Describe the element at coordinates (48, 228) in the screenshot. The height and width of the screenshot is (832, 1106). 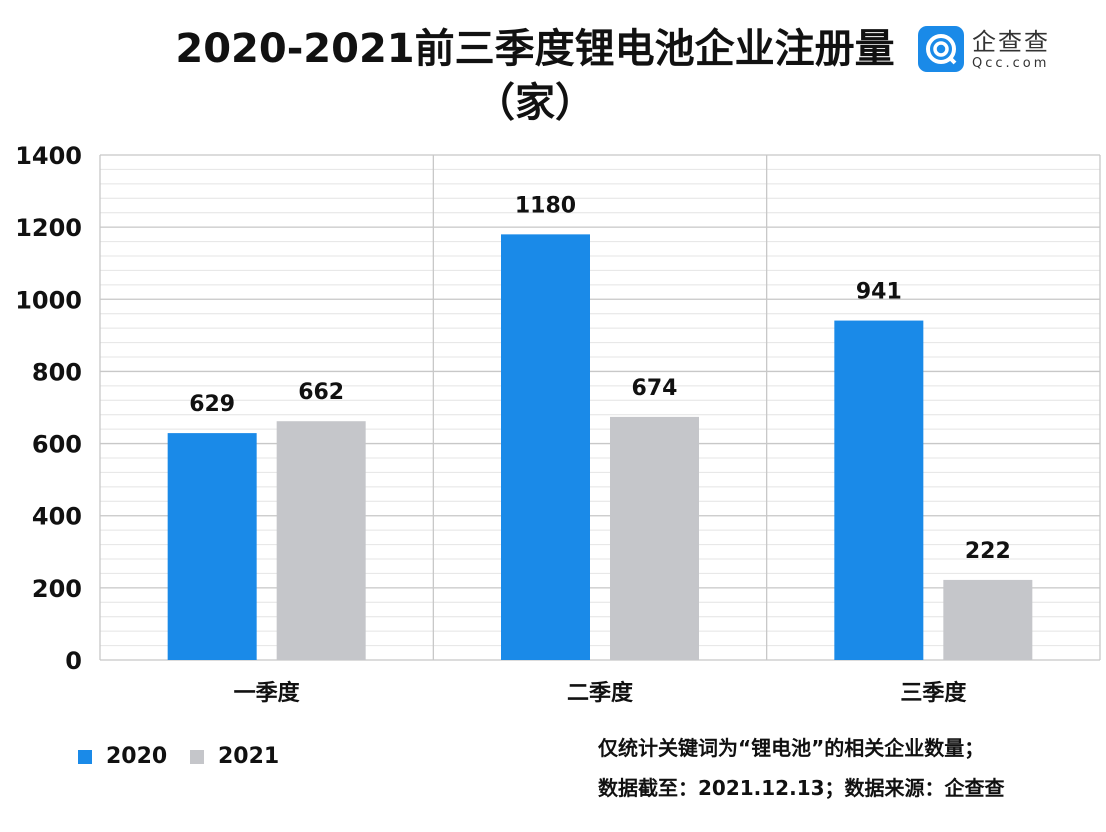
I see `y-tick-label: 1200` at that location.